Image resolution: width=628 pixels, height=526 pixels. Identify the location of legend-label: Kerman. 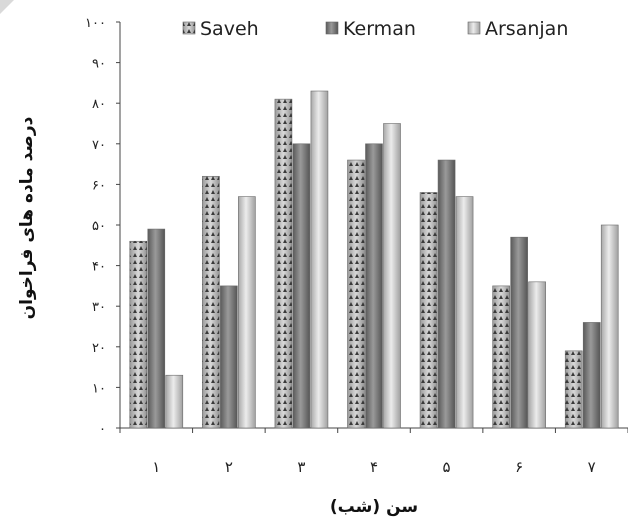
(379, 29).